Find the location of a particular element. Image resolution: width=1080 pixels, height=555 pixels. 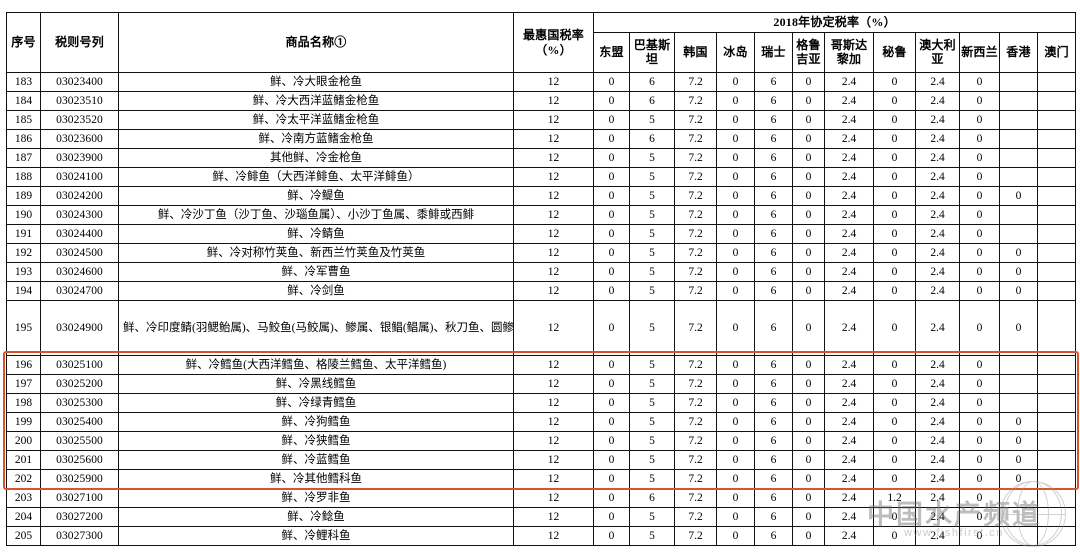

table-row: 204 03027200 鲜、冷鲶鱼 12 0 5 7.2 0 6 0 2.4 0 2.4 0 is located at coordinates (541, 517).